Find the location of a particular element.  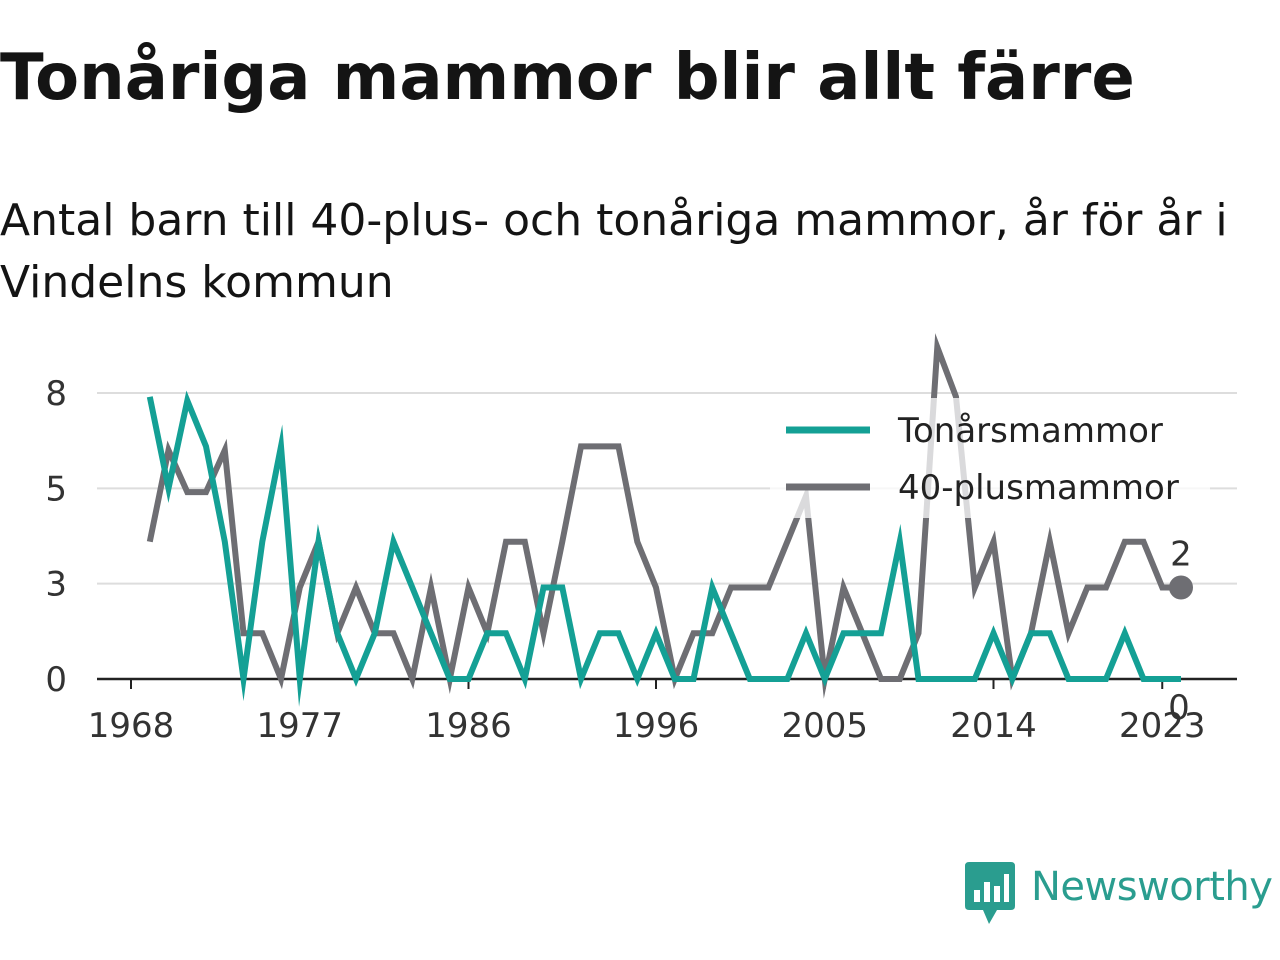

end-value-label: 0 is located at coordinates (1179, 708).